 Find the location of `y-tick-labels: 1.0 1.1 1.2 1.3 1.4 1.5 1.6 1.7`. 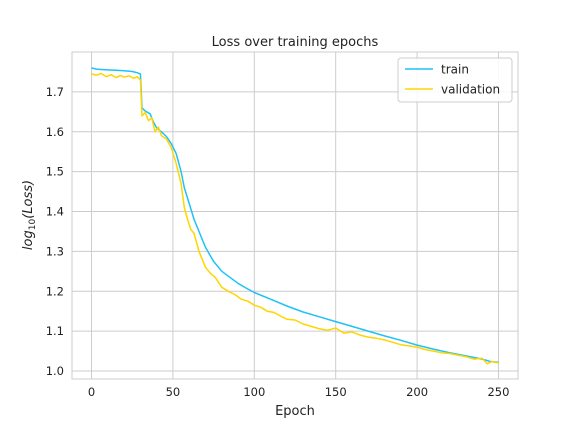

y-tick-labels: 1.0 1.1 1.2 1.3 1.4 1.5 1.6 1.7 is located at coordinates (55, 231).